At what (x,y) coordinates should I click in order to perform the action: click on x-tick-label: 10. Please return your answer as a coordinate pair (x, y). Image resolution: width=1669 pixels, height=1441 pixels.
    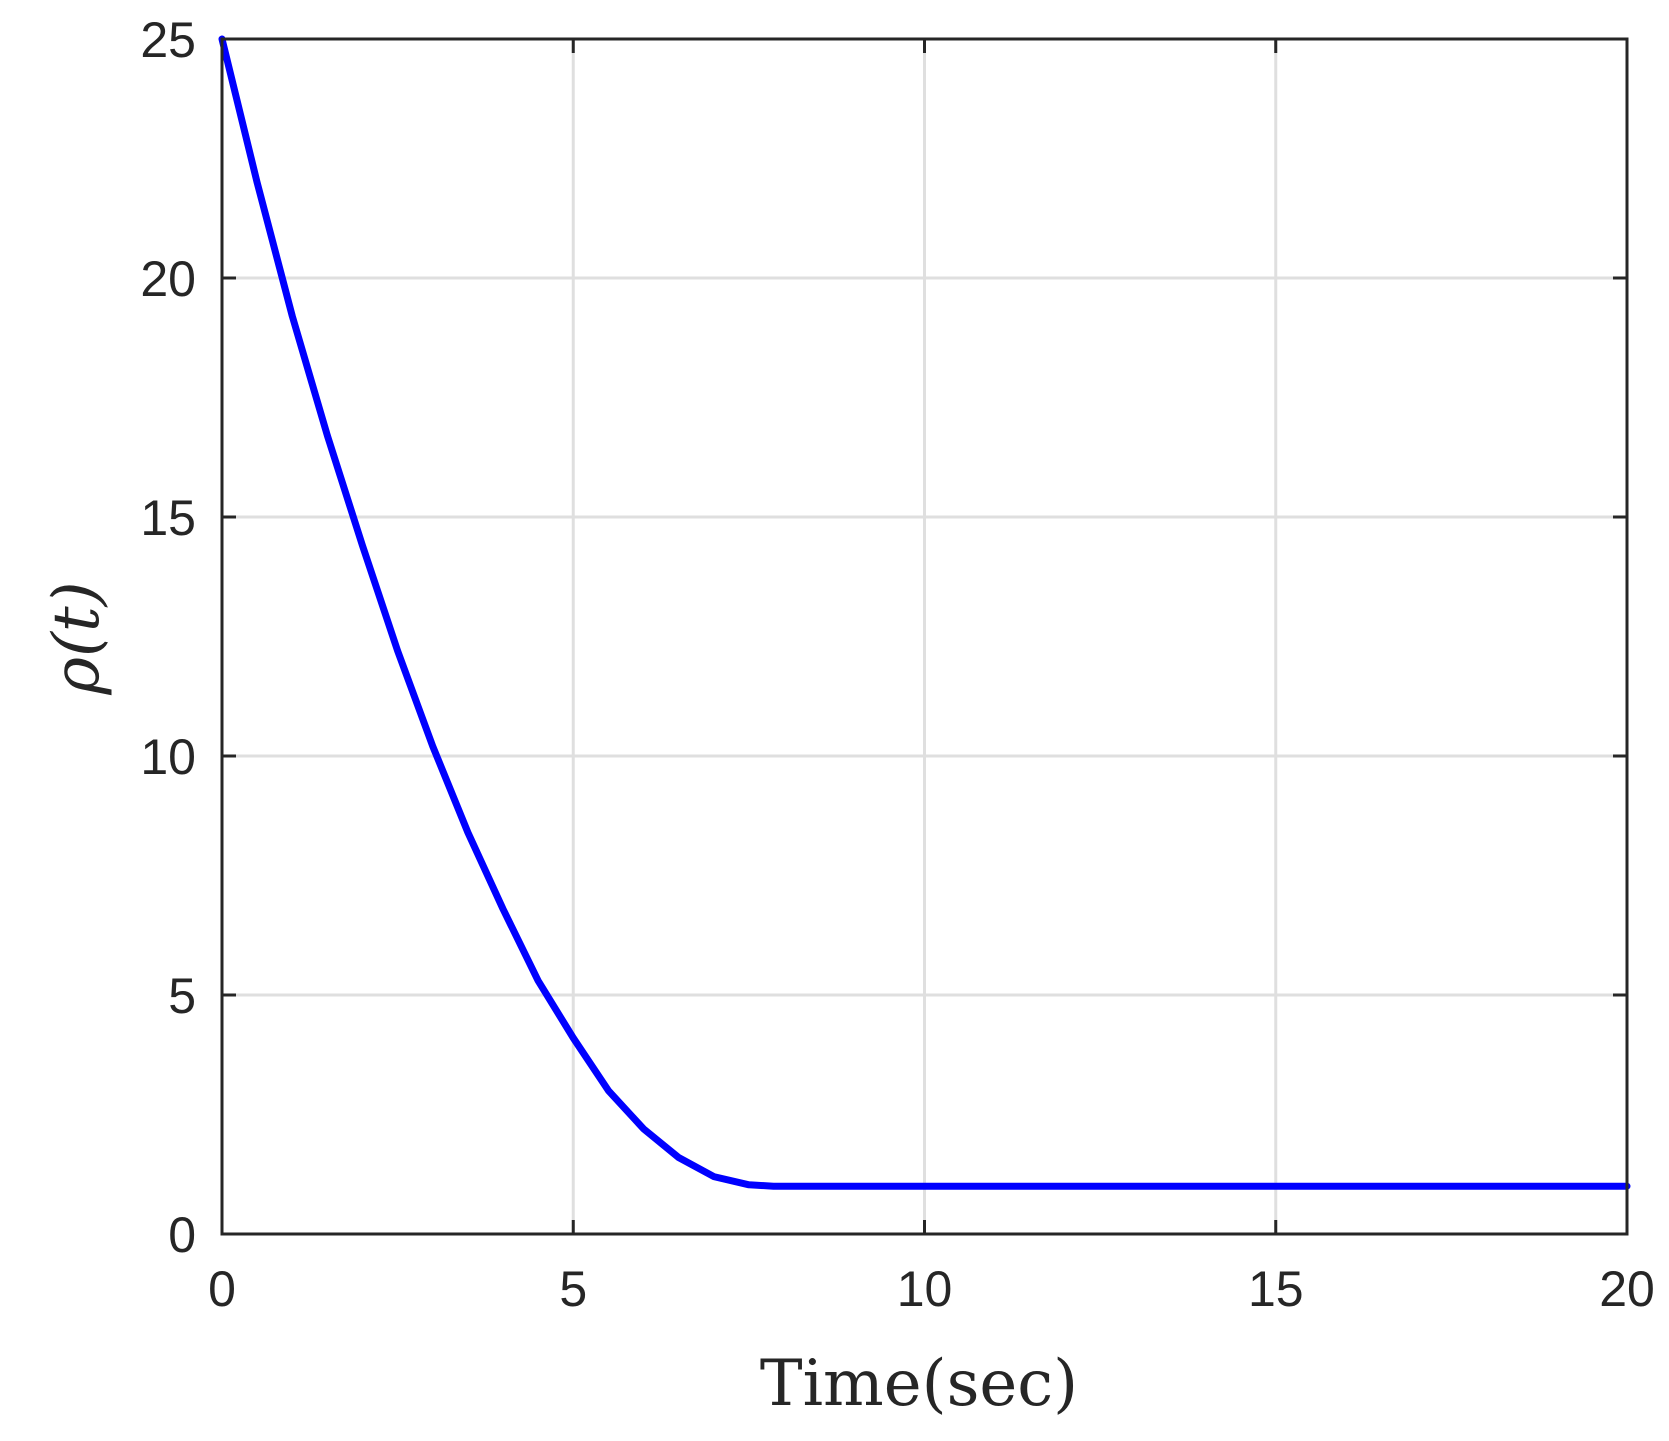
    Looking at the image, I should click on (925, 1289).